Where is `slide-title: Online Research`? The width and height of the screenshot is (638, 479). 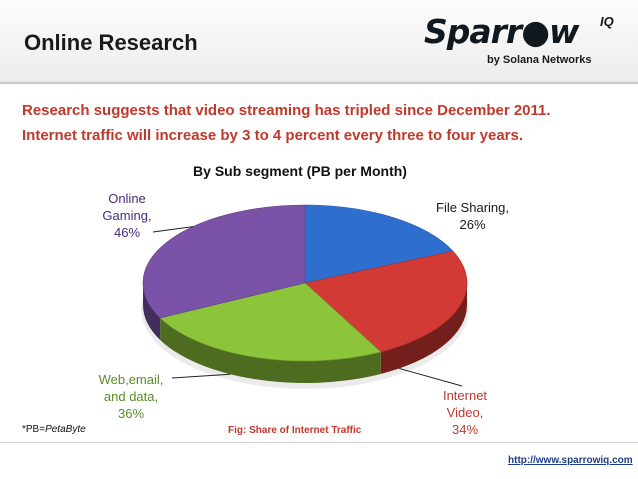 slide-title: Online Research is located at coordinates (111, 42).